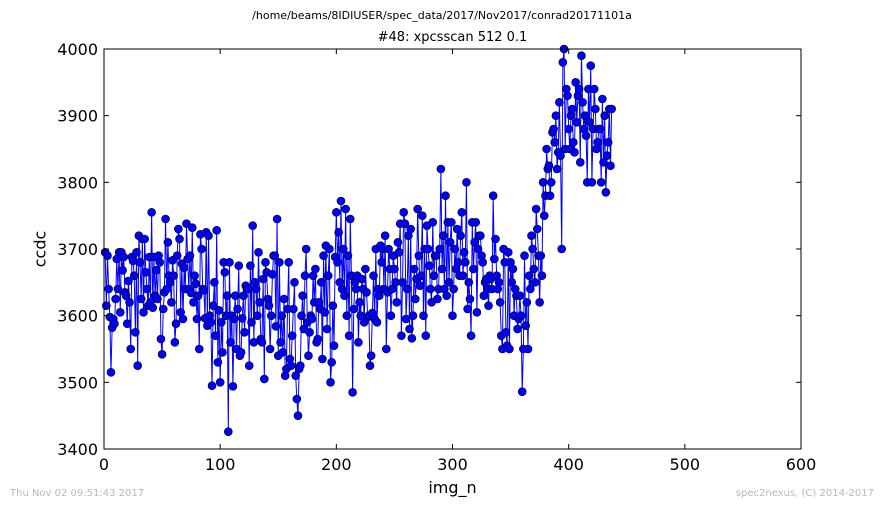 The width and height of the screenshot is (884, 509). Describe the element at coordinates (77, 116) in the screenshot. I see `y-tick-label: 3900` at that location.